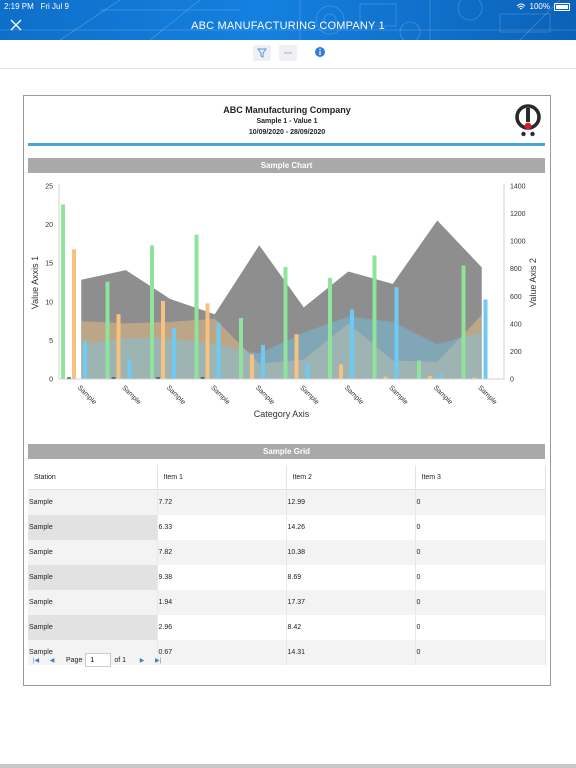 The width and height of the screenshot is (576, 768). What do you see at coordinates (351, 602) in the screenshot?
I see `table-cell: 17.37` at bounding box center [351, 602].